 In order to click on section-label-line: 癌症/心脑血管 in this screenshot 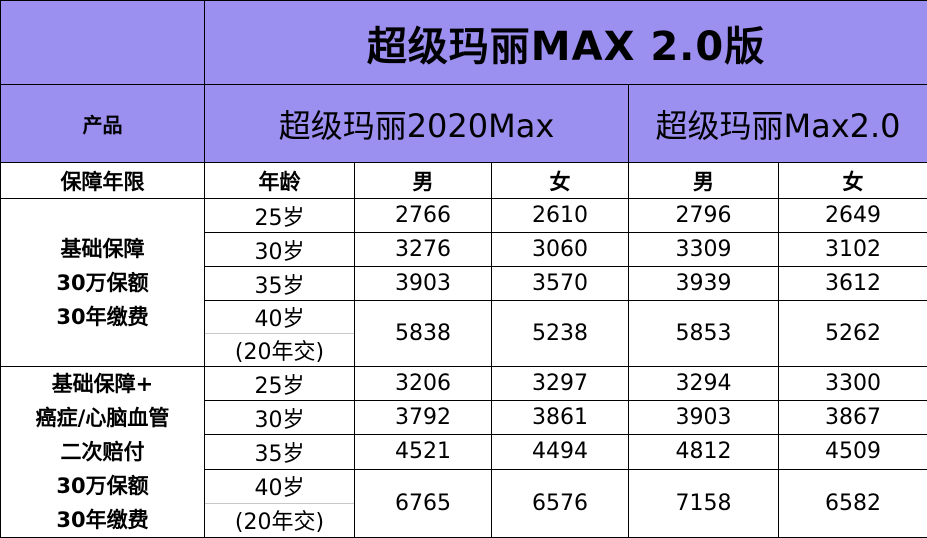, I will do `click(102, 418)`.